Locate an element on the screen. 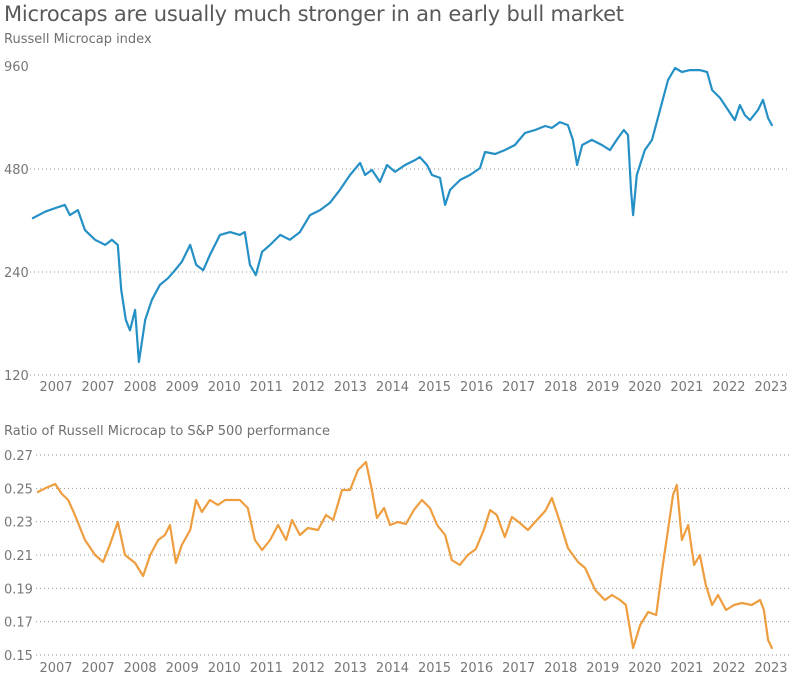  index-x-tick-label: 2013 is located at coordinates (350, 387).